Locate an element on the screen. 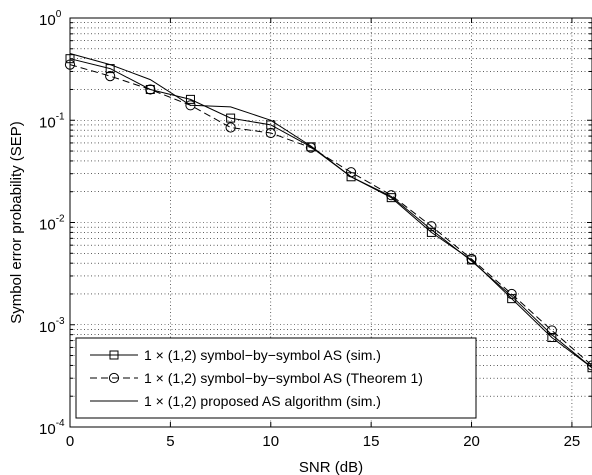  y-tick-label: 10⁻² is located at coordinates (52, 224).